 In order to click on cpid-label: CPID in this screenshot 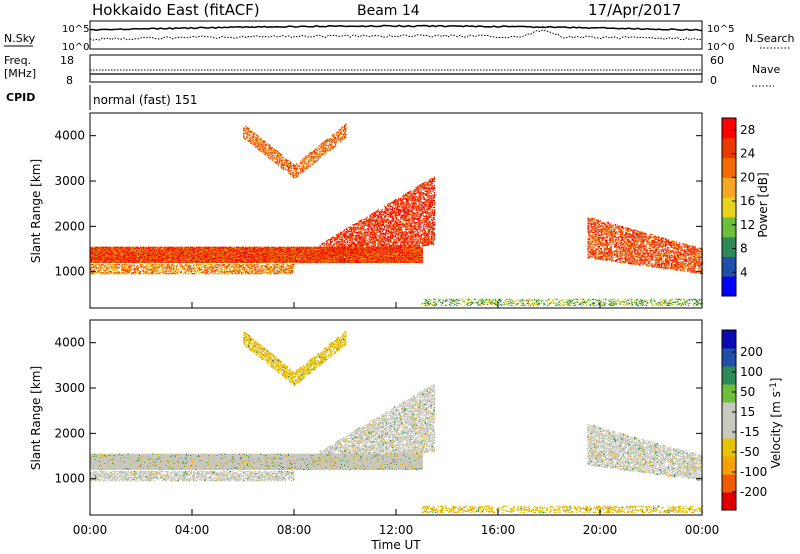, I will do `click(20, 97)`.